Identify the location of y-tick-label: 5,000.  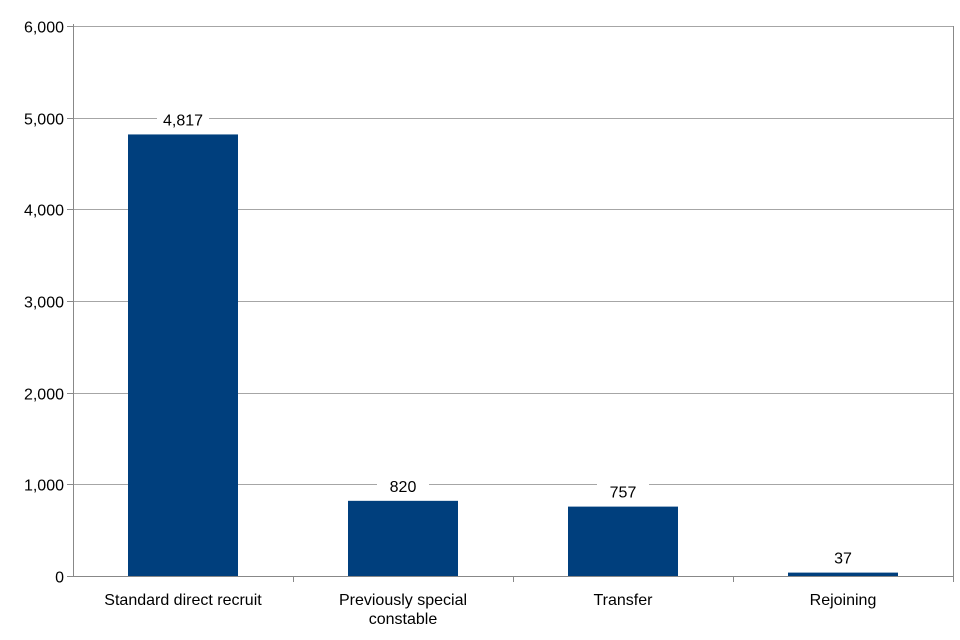
(44, 120).